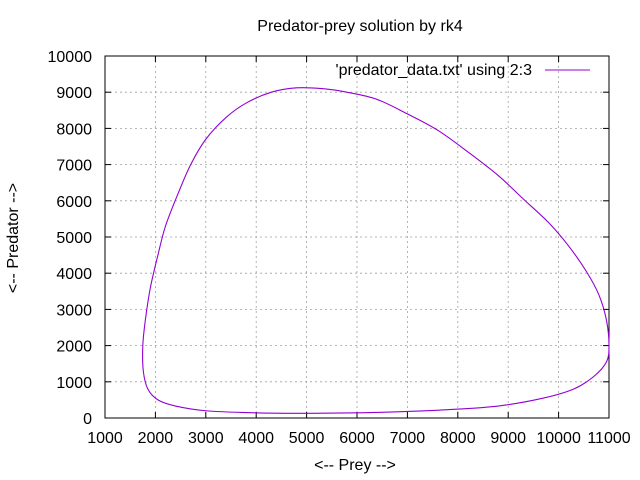 The image size is (640, 480). I want to click on x-axis-label: <-- Prey -->, so click(355, 465).